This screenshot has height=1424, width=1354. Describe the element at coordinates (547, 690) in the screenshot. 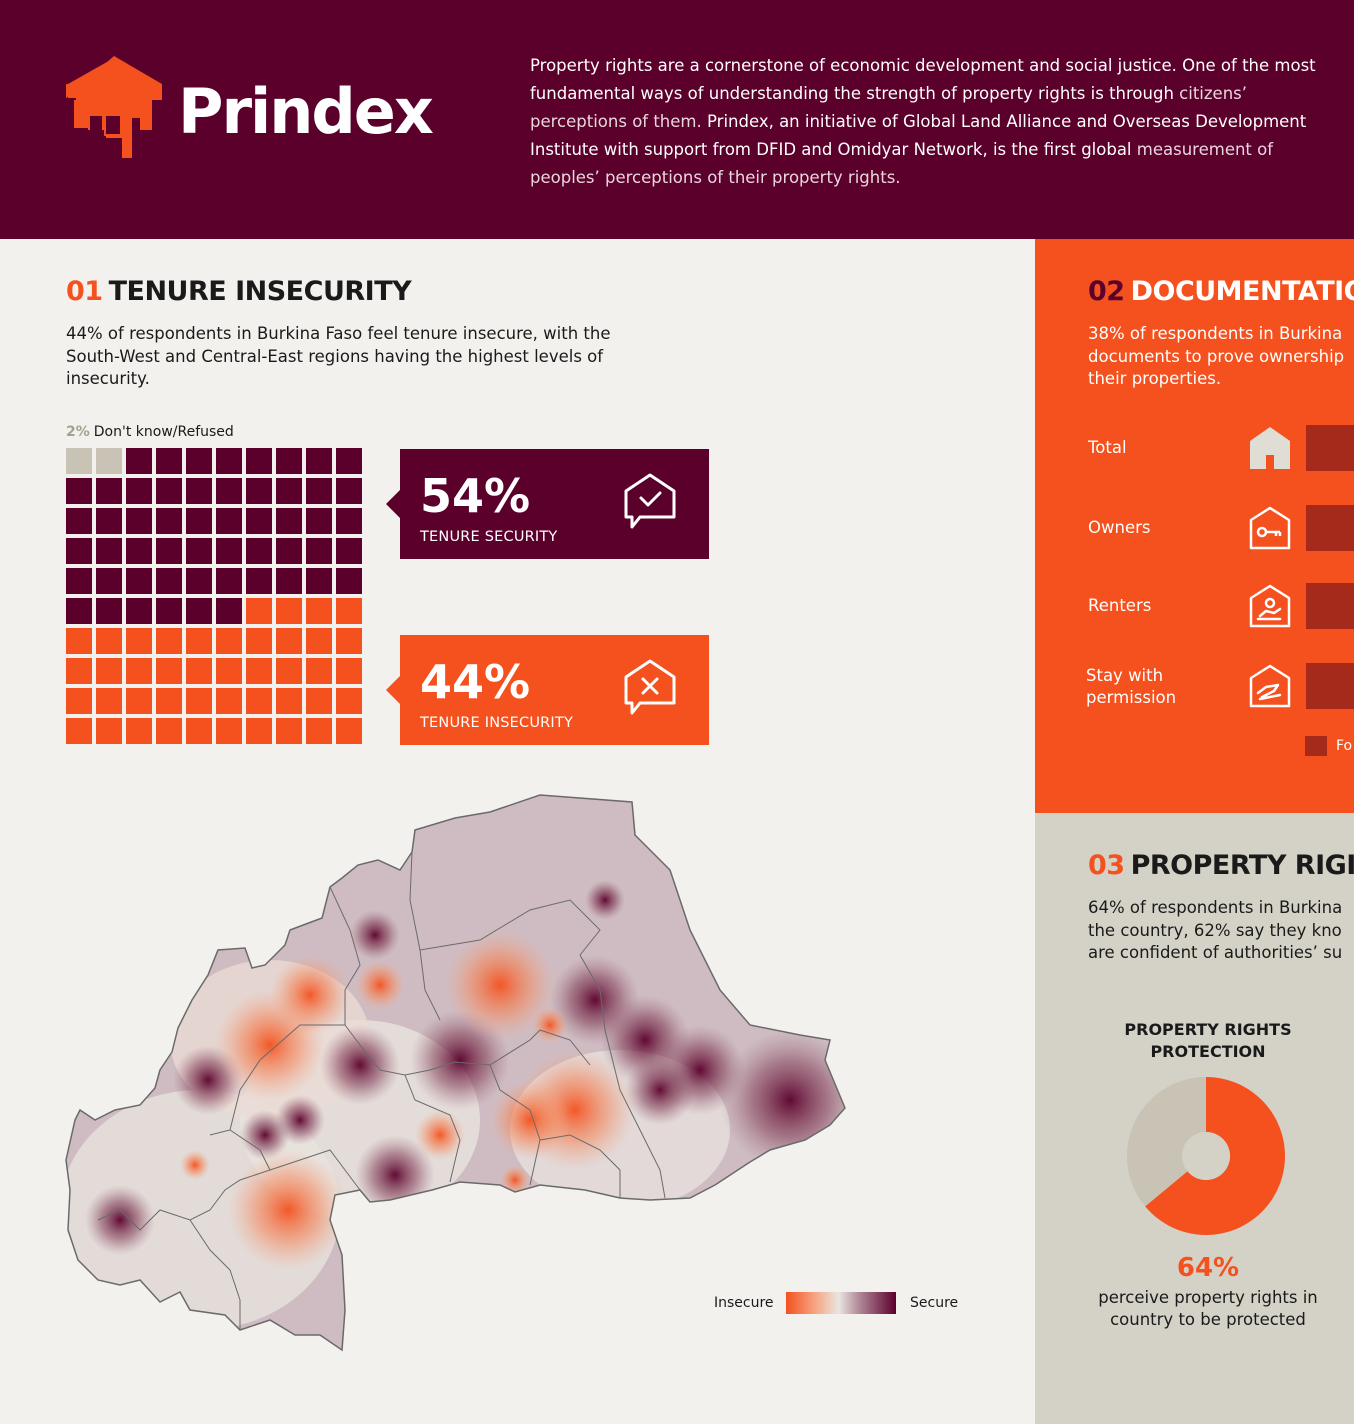

I see `tenure-insecurity-box: 44% TENURE INSECURITY` at that location.